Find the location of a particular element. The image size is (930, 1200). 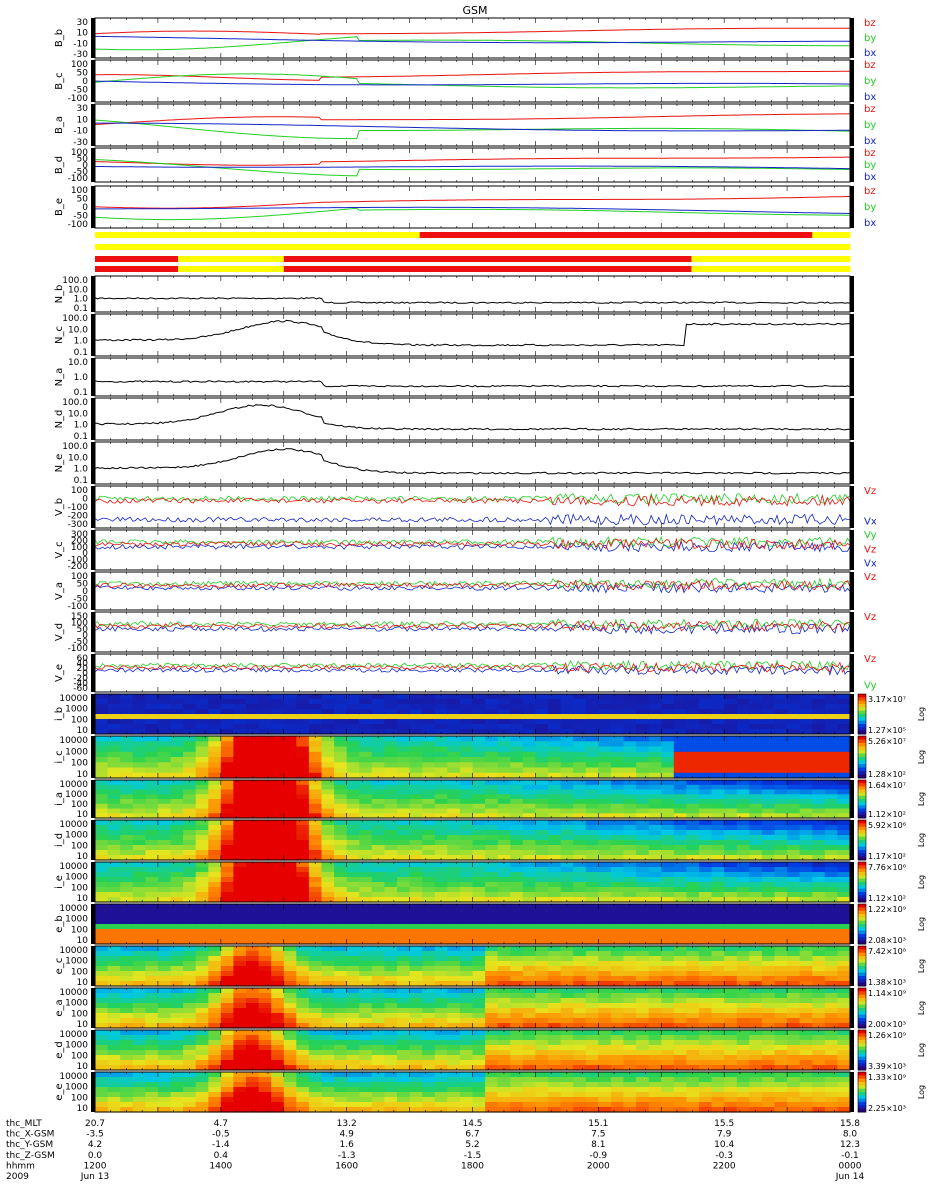

panel-frame is located at coordinates (472, 125).